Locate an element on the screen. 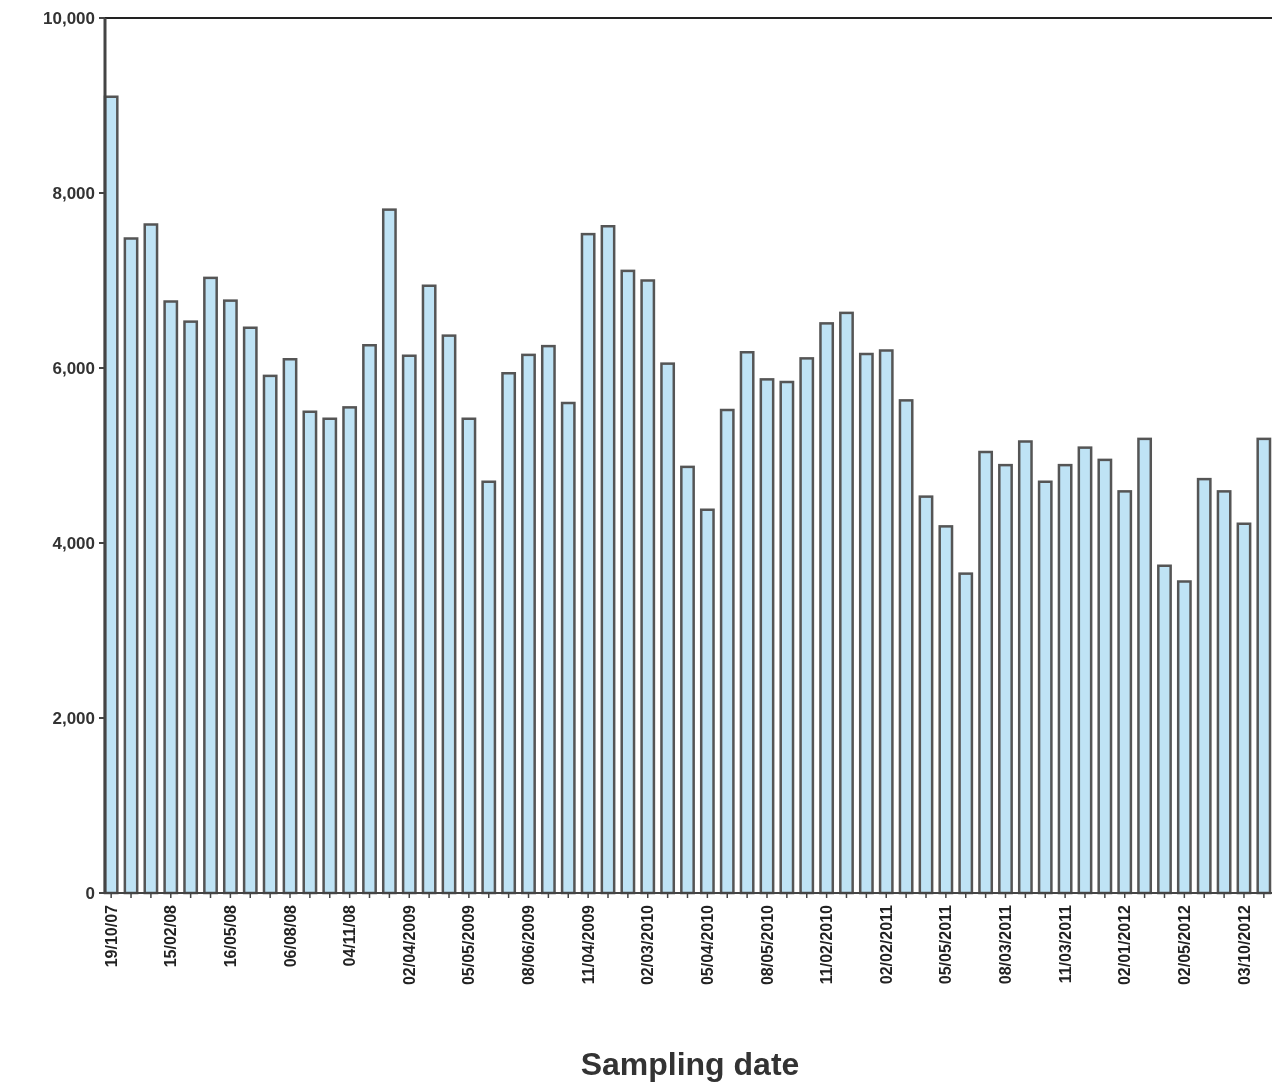 The width and height of the screenshot is (1275, 1087). y-tick-label: 4,000 is located at coordinates (73, 543).